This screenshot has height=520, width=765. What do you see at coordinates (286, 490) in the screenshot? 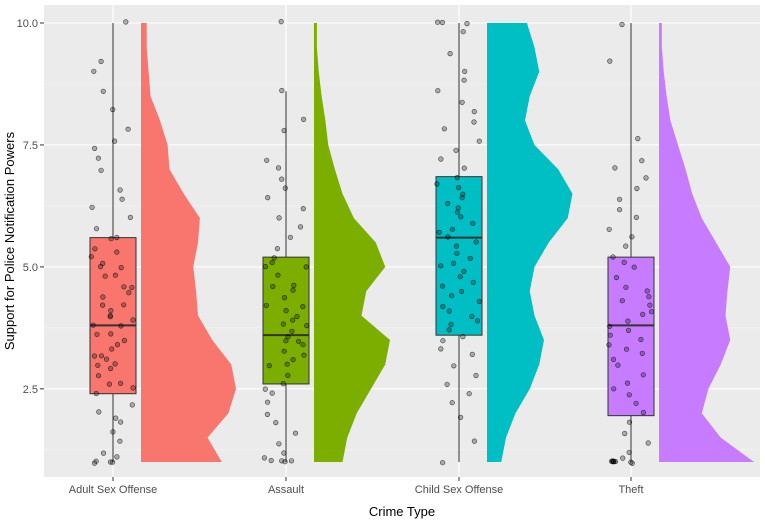
I see `x-tick-label: Assault` at bounding box center [286, 490].